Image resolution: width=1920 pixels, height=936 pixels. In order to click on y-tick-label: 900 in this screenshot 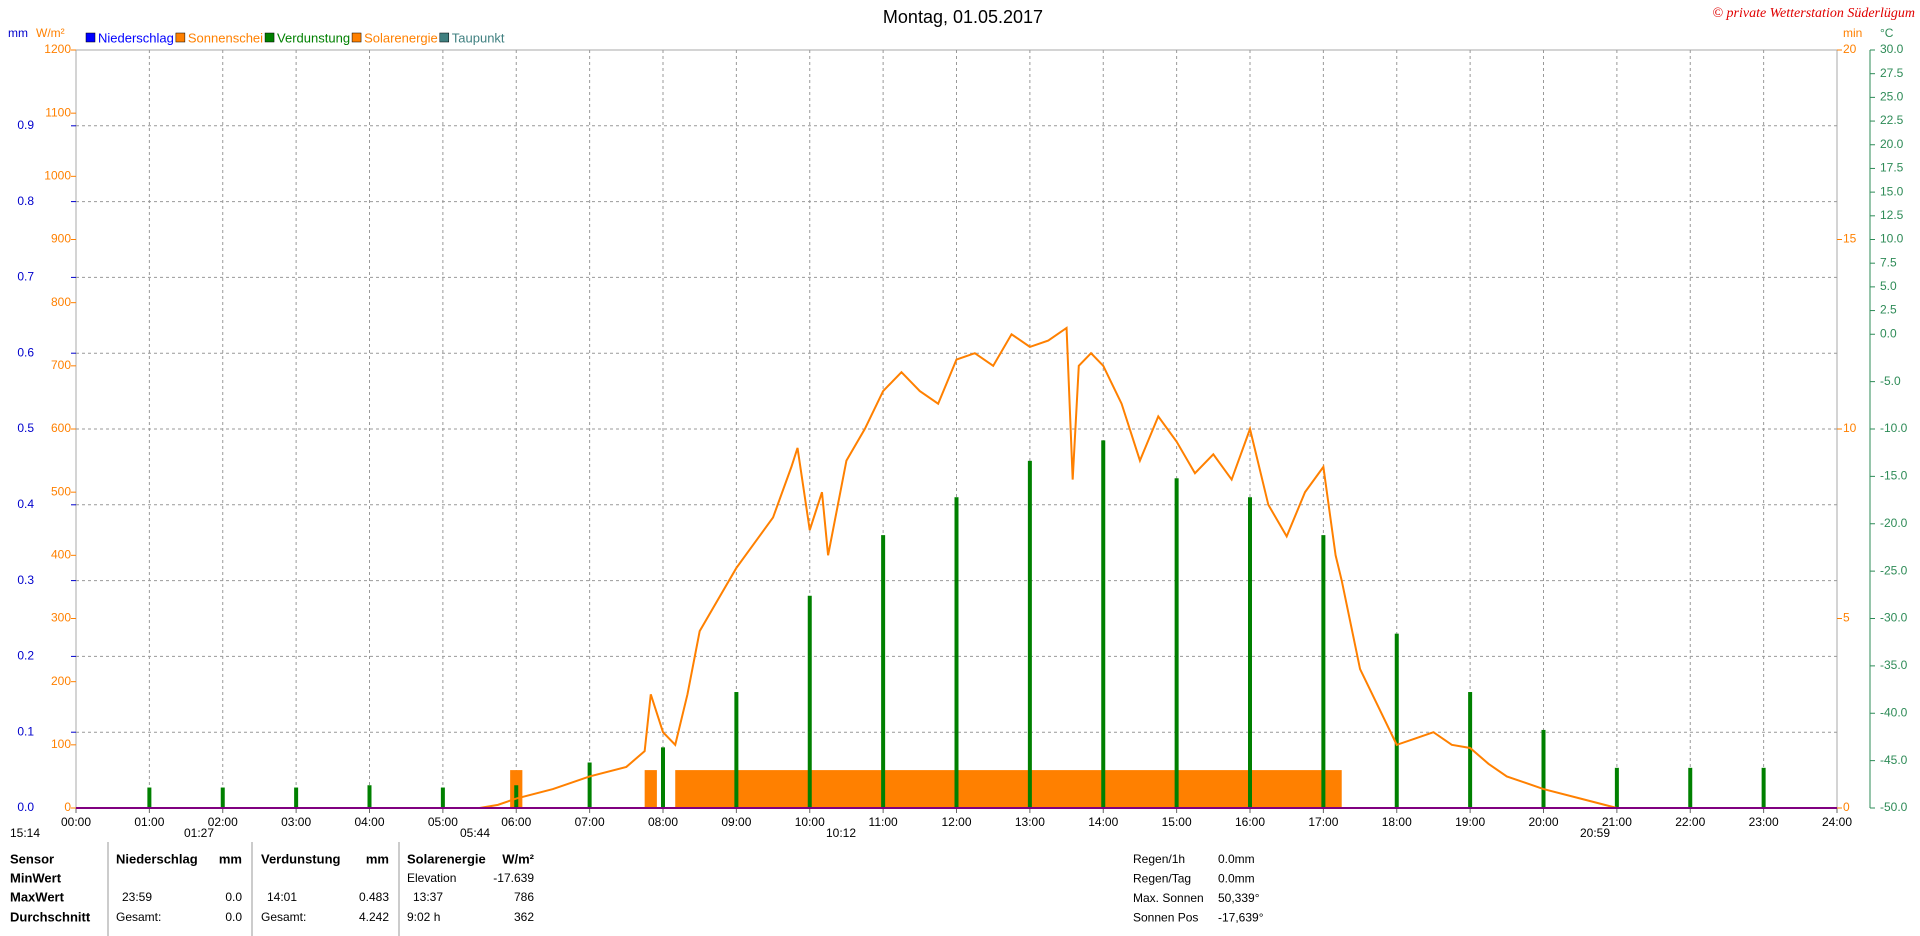, I will do `click(61, 239)`.